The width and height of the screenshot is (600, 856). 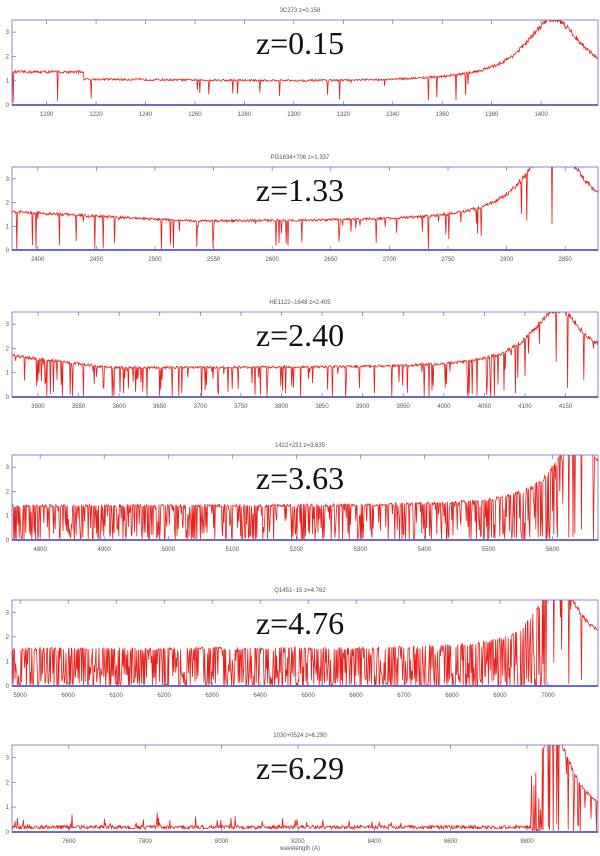 I want to click on x-tick-label: 7000, so click(x=548, y=696).